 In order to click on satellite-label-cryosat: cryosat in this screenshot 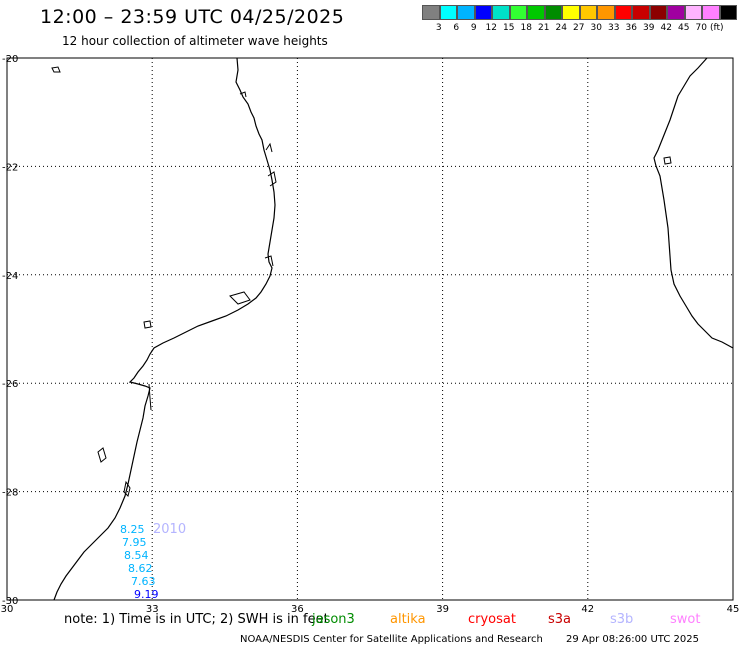, I will do `click(492, 619)`.